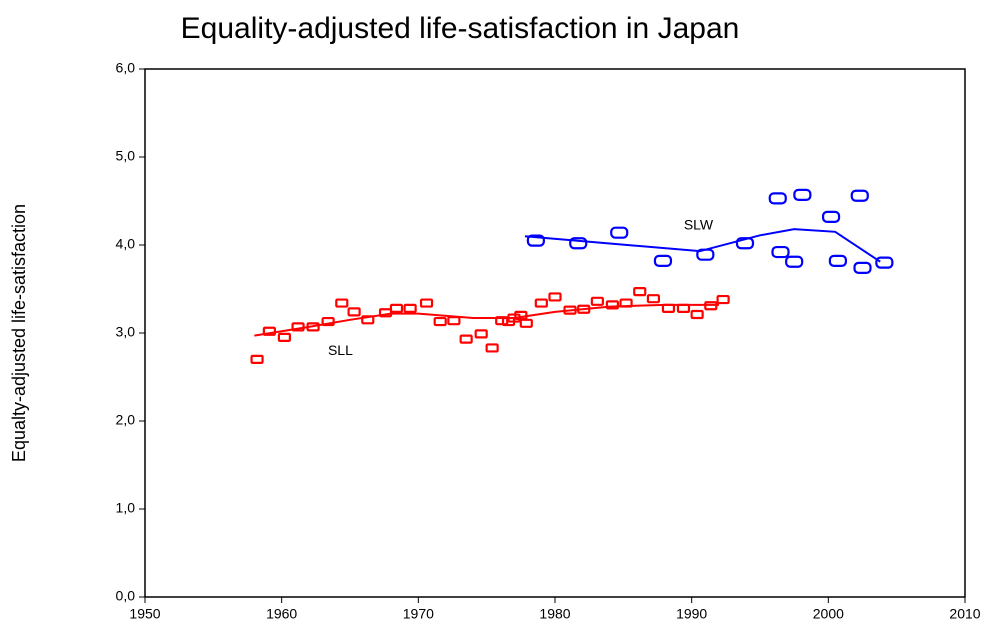  I want to click on y-tick-label: 4,0, so click(126, 244).